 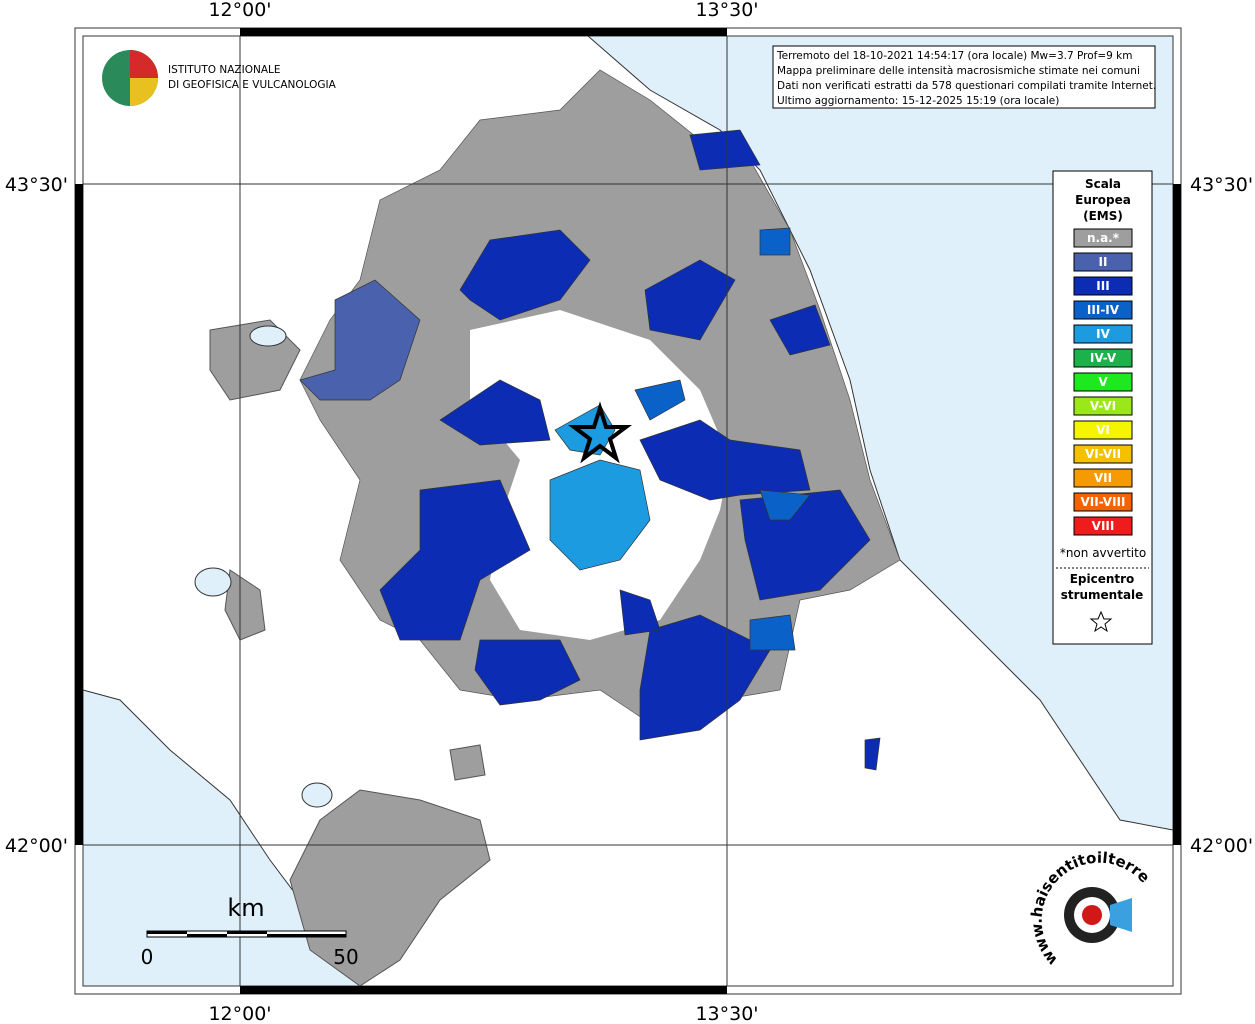 I want to click on legend-label: VI, so click(x=1103, y=430).